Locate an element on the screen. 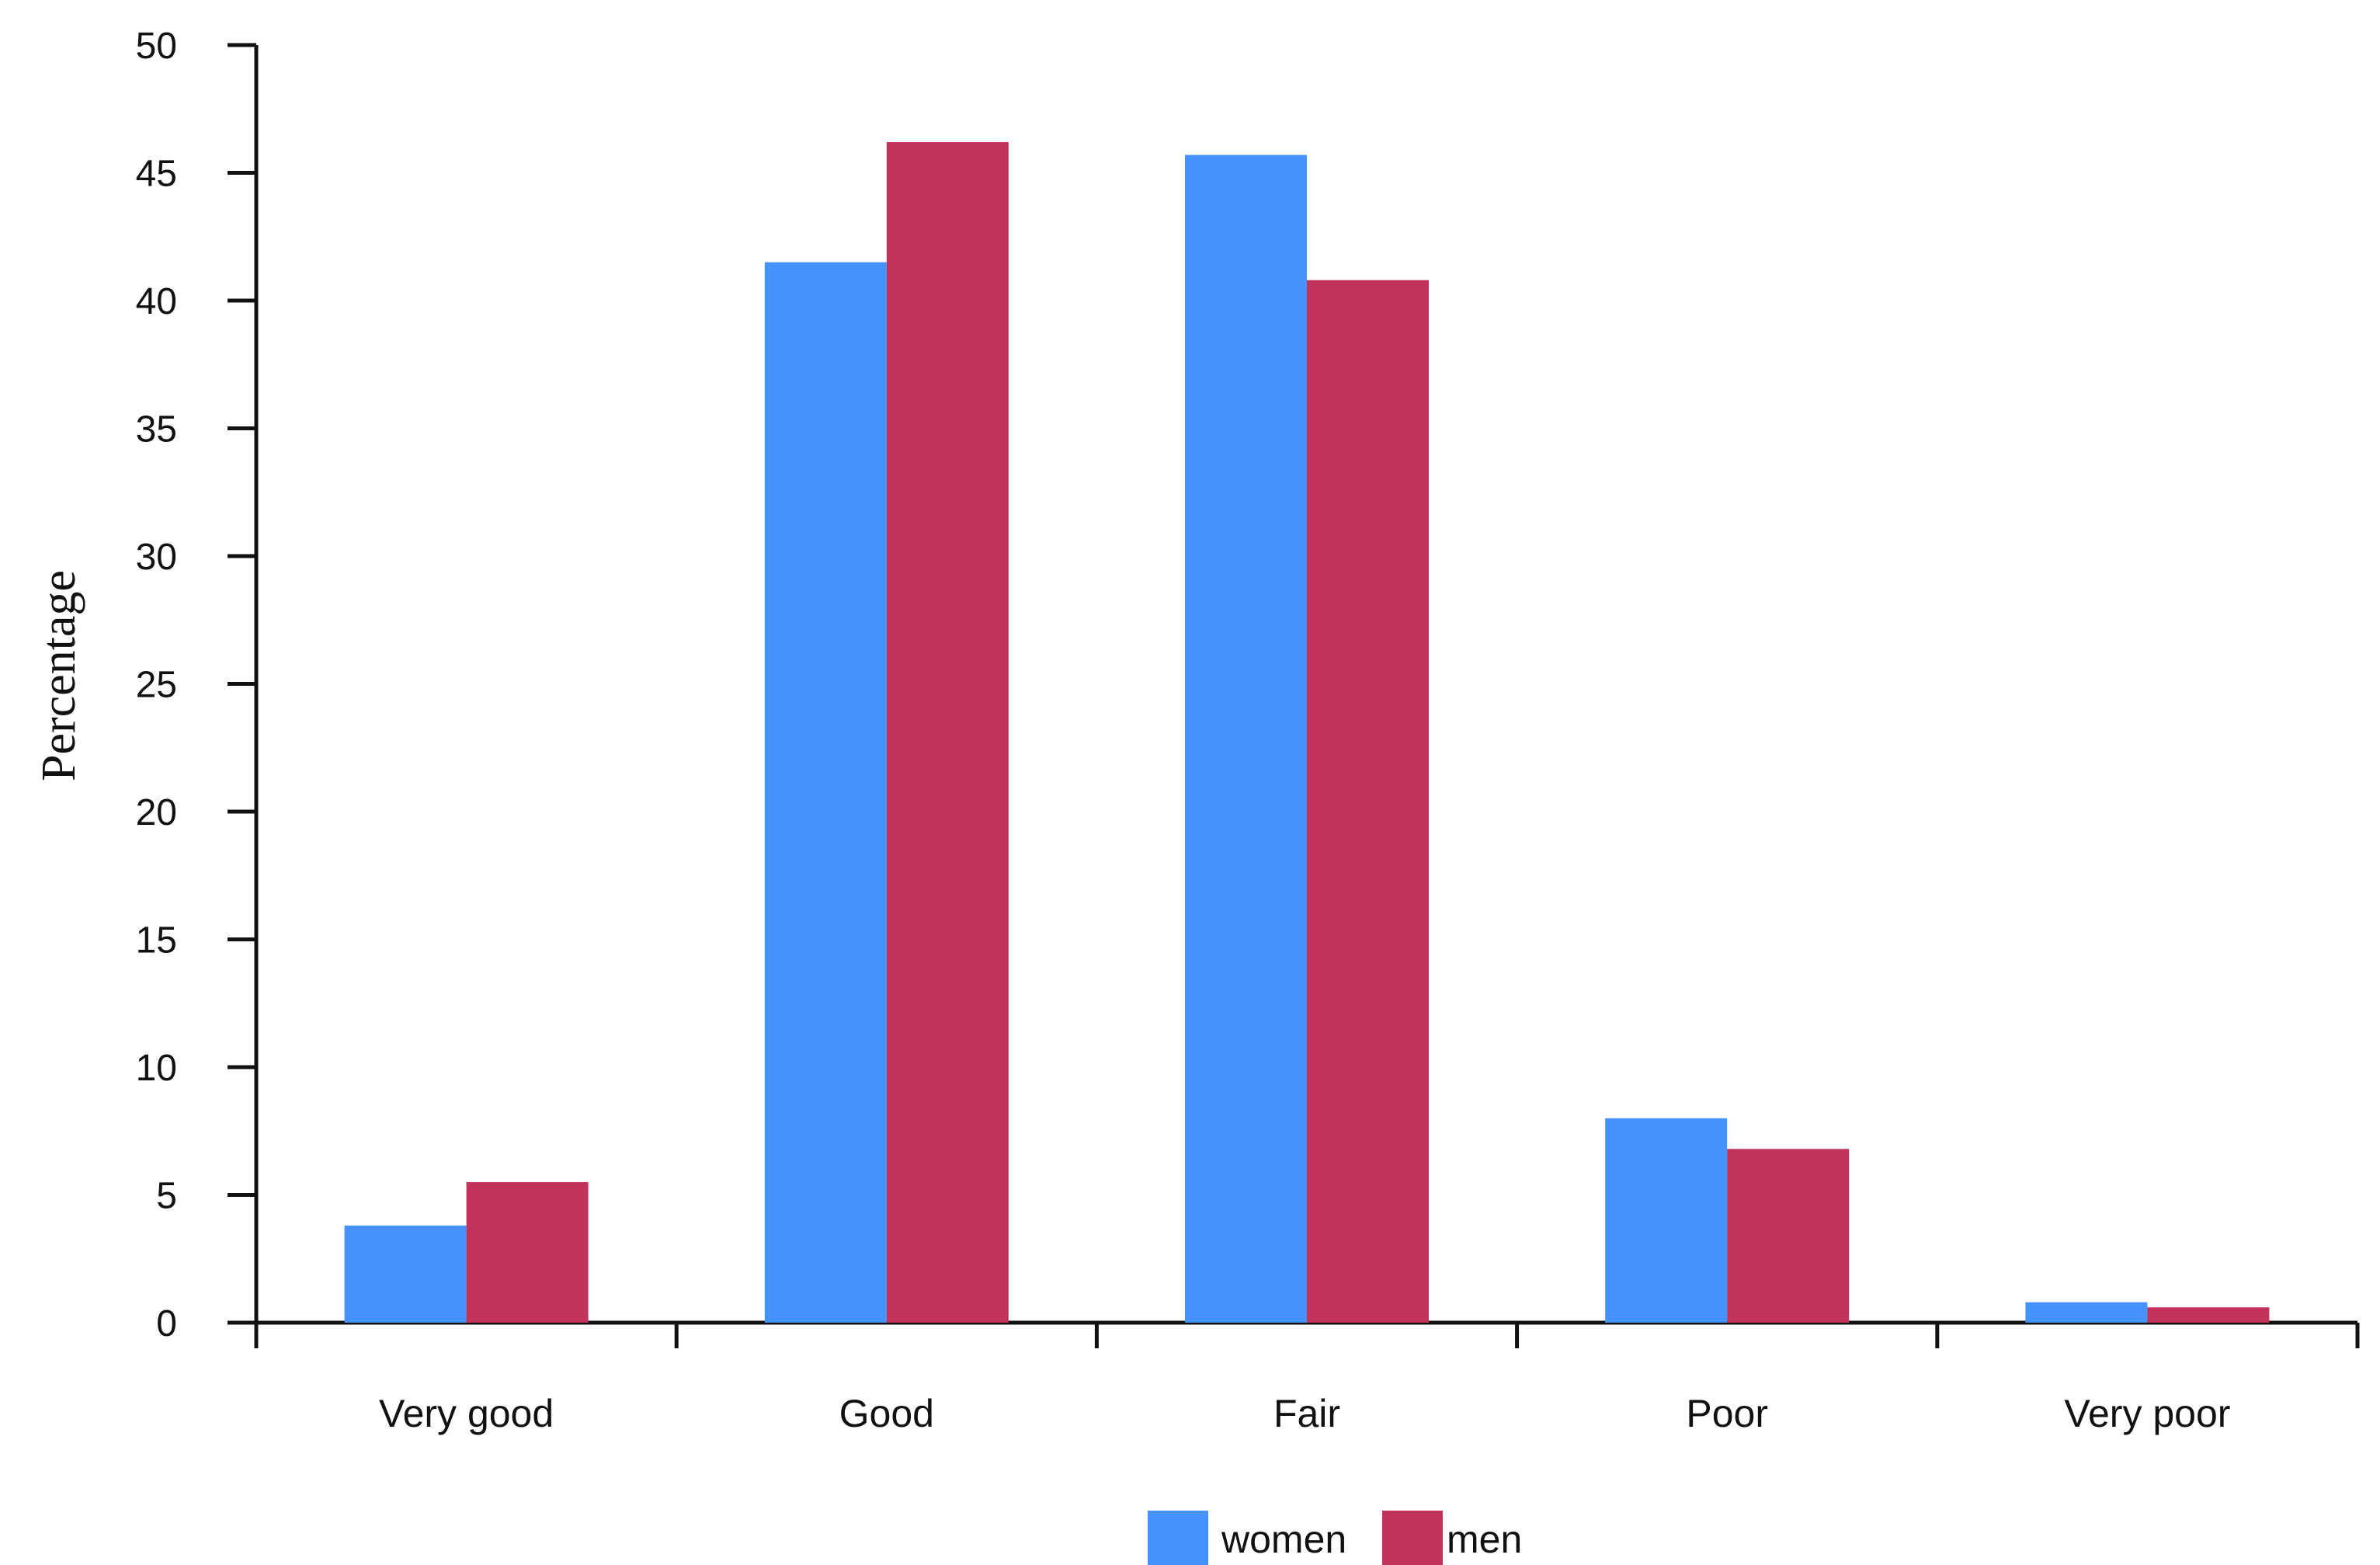  bar-women-poor is located at coordinates (1667, 1220).